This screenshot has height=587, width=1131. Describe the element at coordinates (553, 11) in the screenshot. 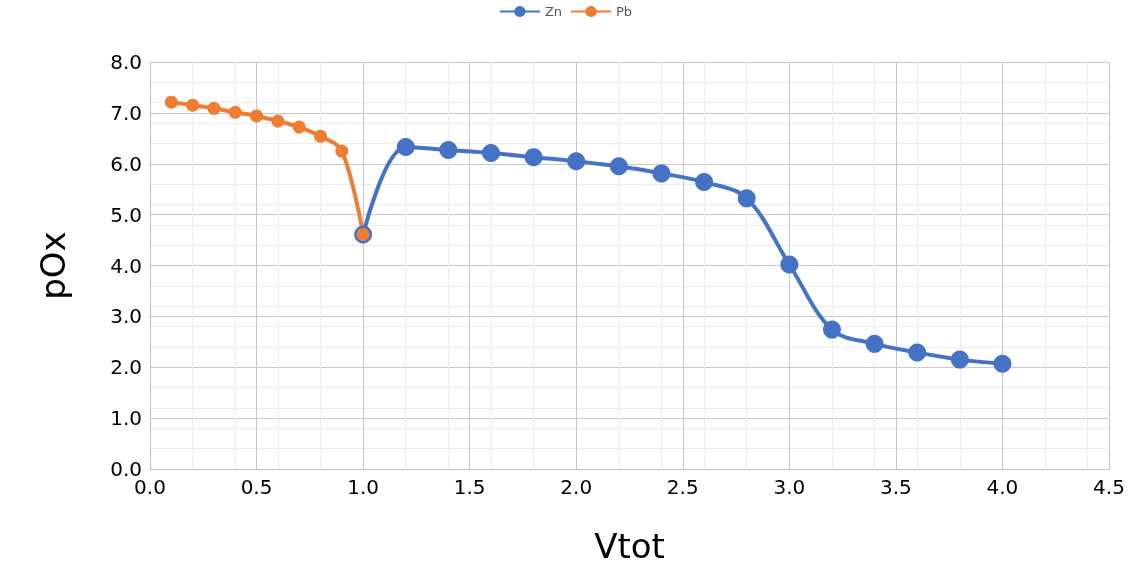

I see `legend-label: Zn` at that location.